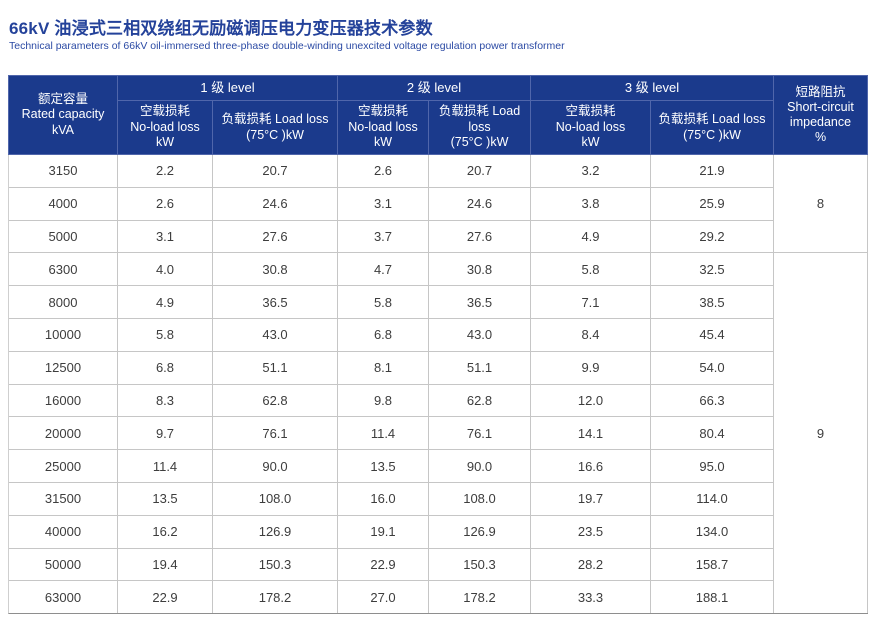 The height and width of the screenshot is (627, 877). I want to click on value-cell: 27.0, so click(383, 597).